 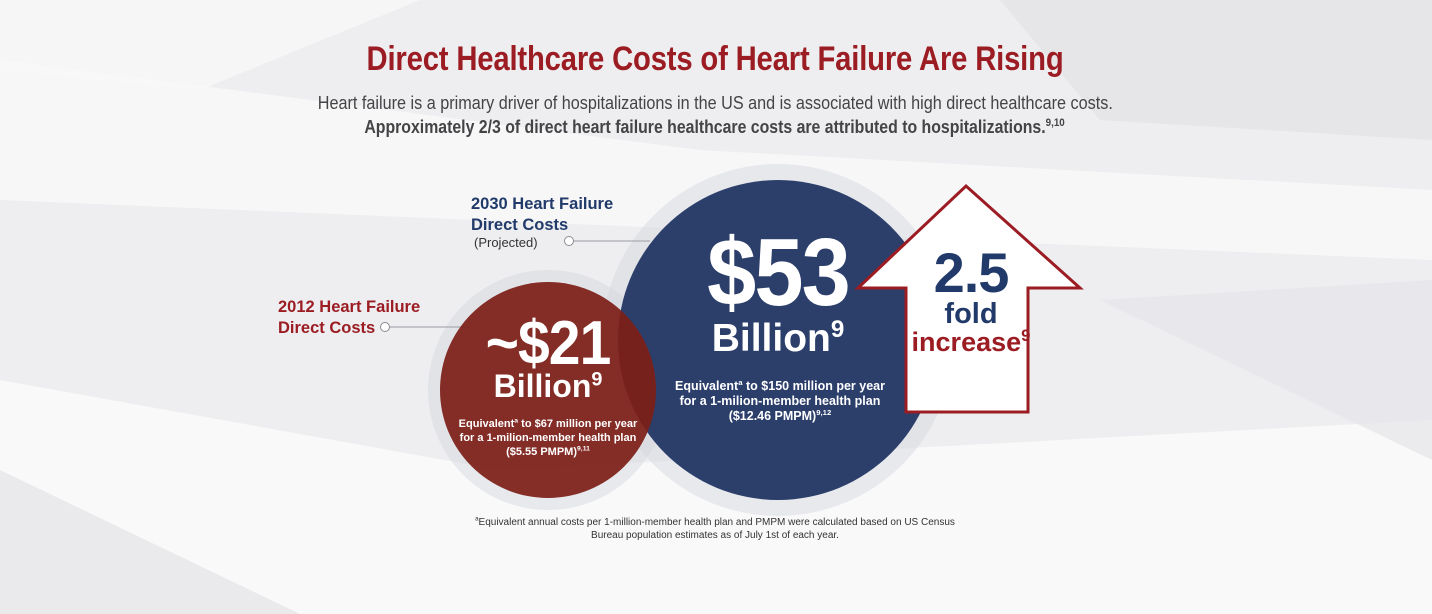 I want to click on cost-2030-equiv-refs: 9,12, so click(x=824, y=412).